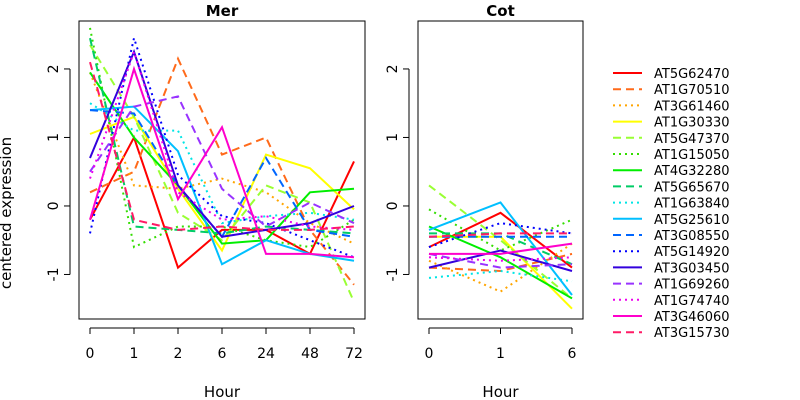  I want to click on legend-label: AT5G65670, so click(692, 187).